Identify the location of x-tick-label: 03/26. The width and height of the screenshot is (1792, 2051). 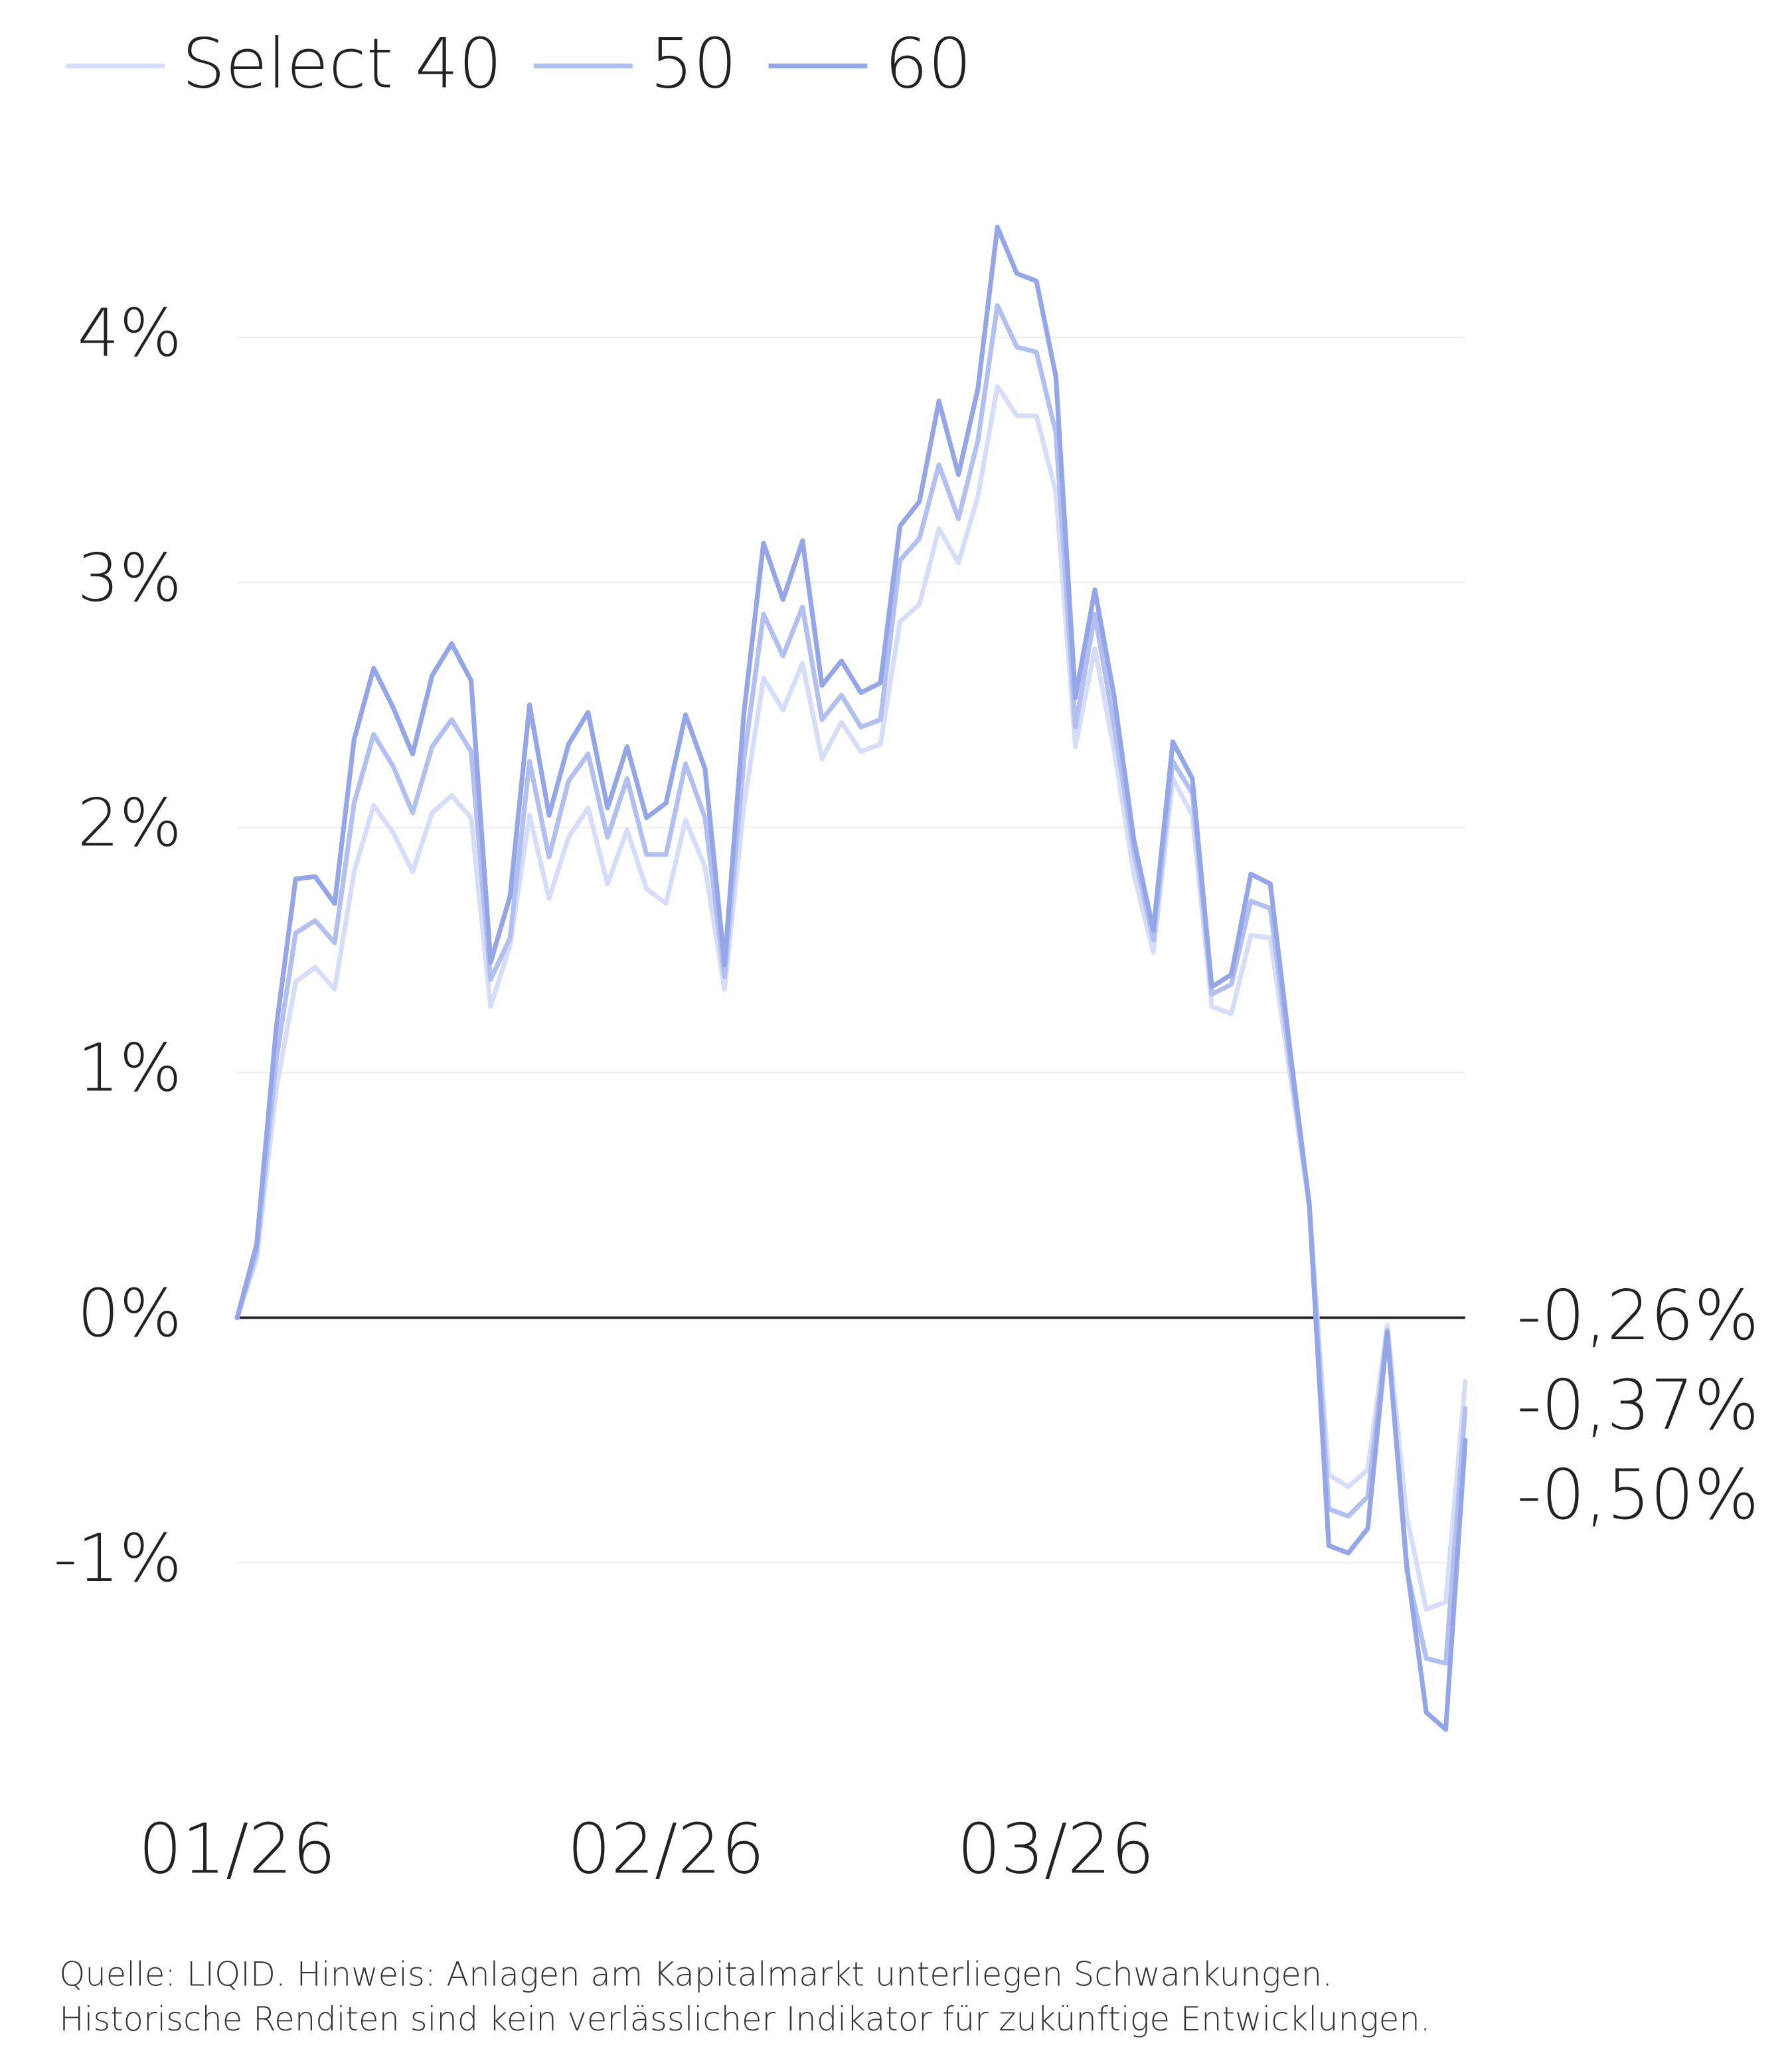
(1056, 1850).